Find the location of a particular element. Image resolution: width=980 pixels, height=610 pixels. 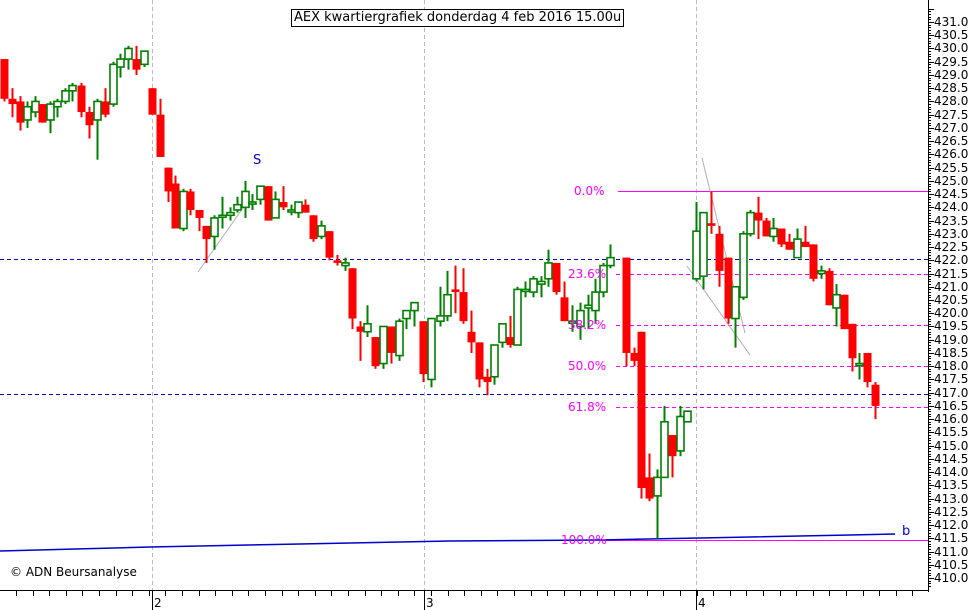

y-axis-tick-label: 421.5 is located at coordinates (951, 273).